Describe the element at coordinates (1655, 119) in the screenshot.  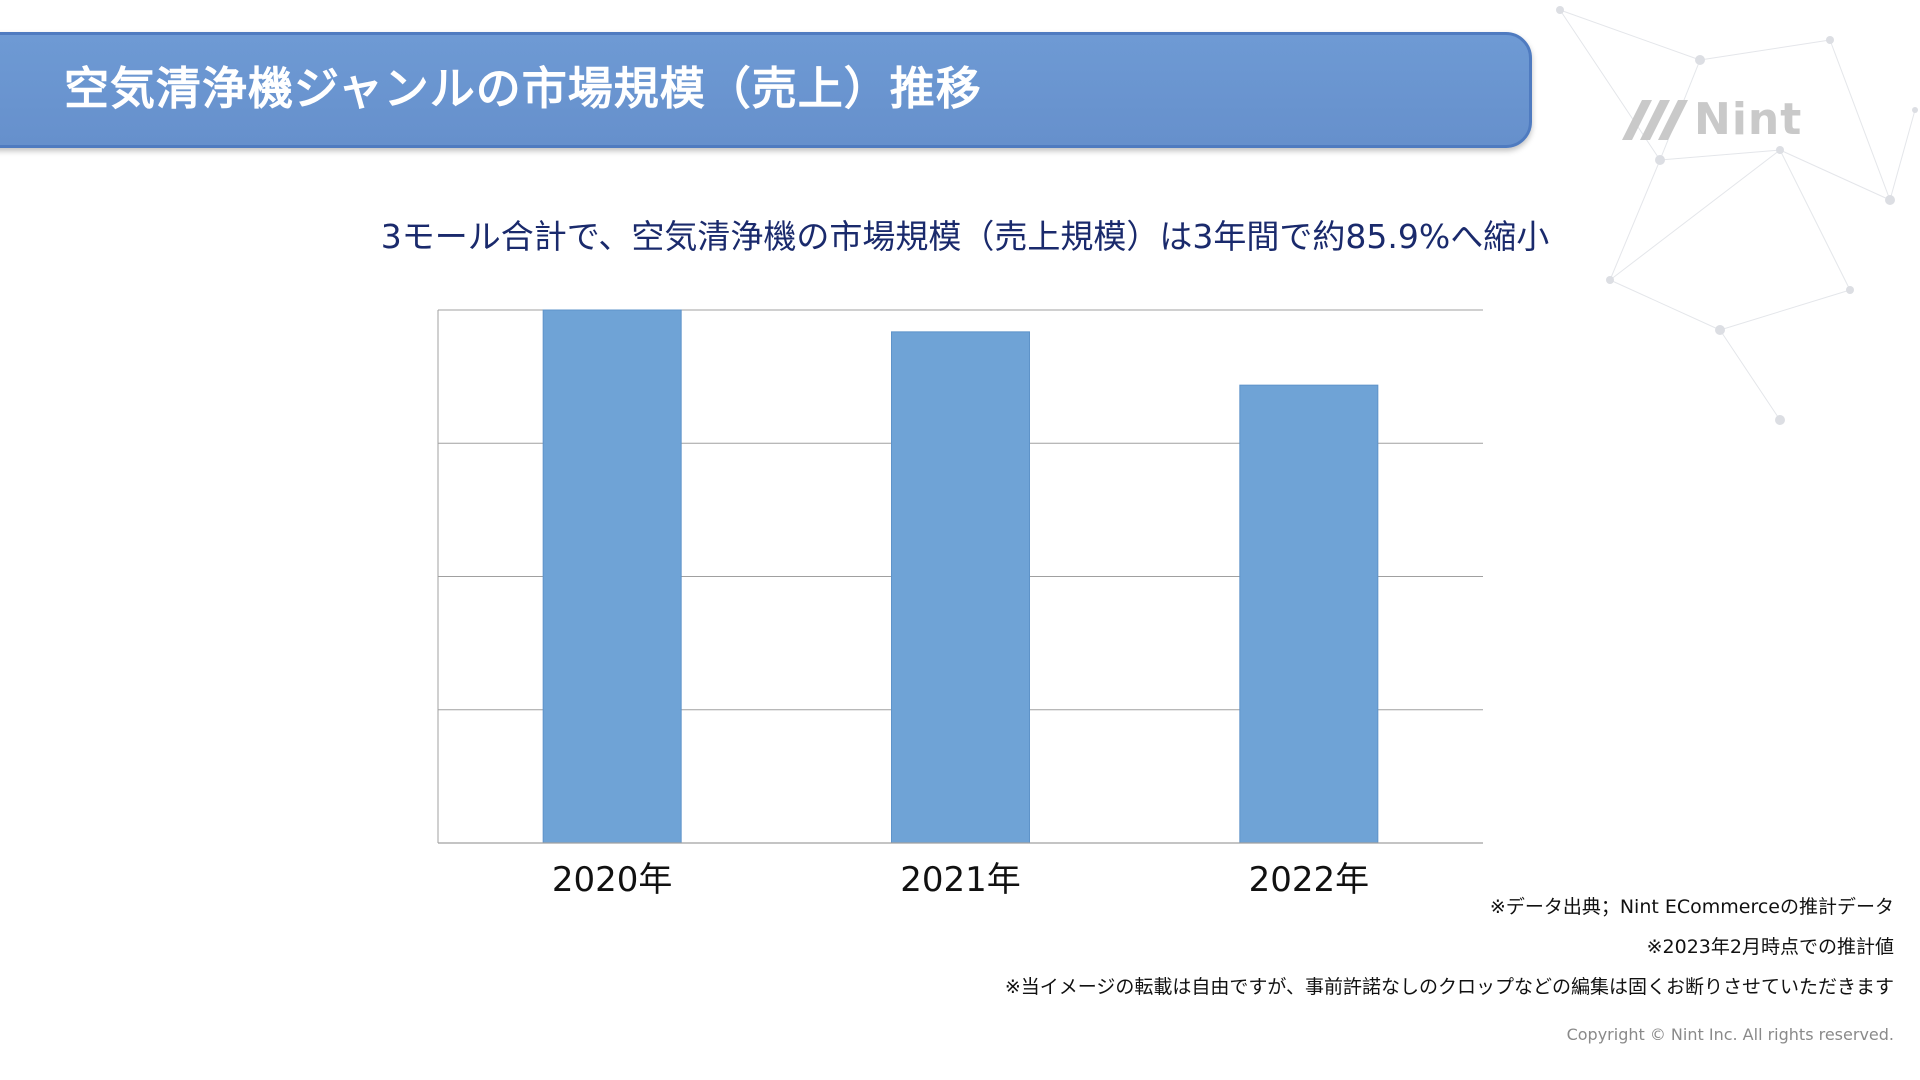
I see `nint-logo-icon` at that location.